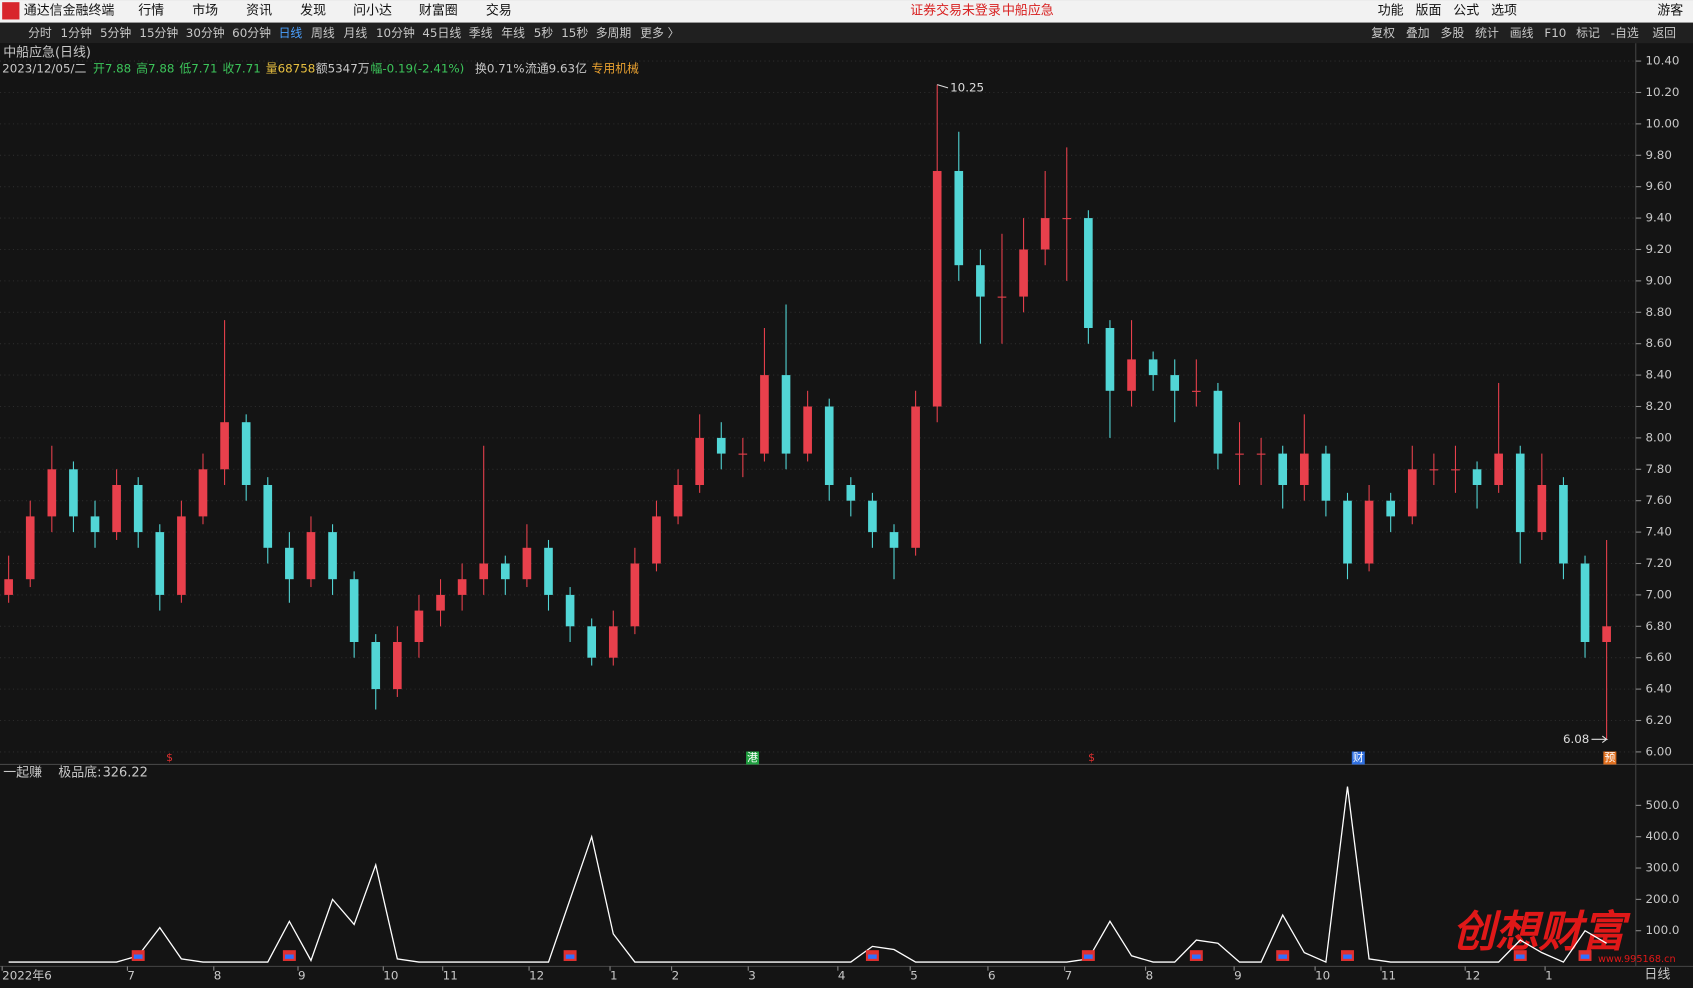 The height and width of the screenshot is (988, 1693). What do you see at coordinates (40, 33) in the screenshot?
I see `period-tab: 分时` at bounding box center [40, 33].